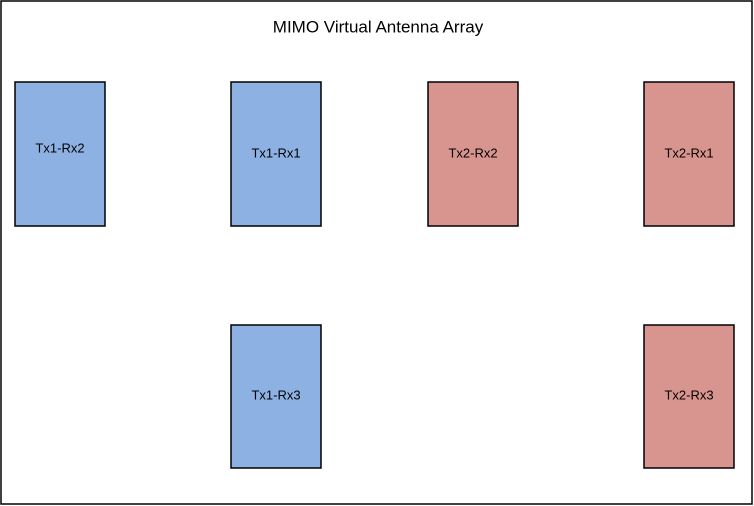 The height and width of the screenshot is (506, 754). I want to click on element-label: Tx2-Rx3, so click(688, 394).